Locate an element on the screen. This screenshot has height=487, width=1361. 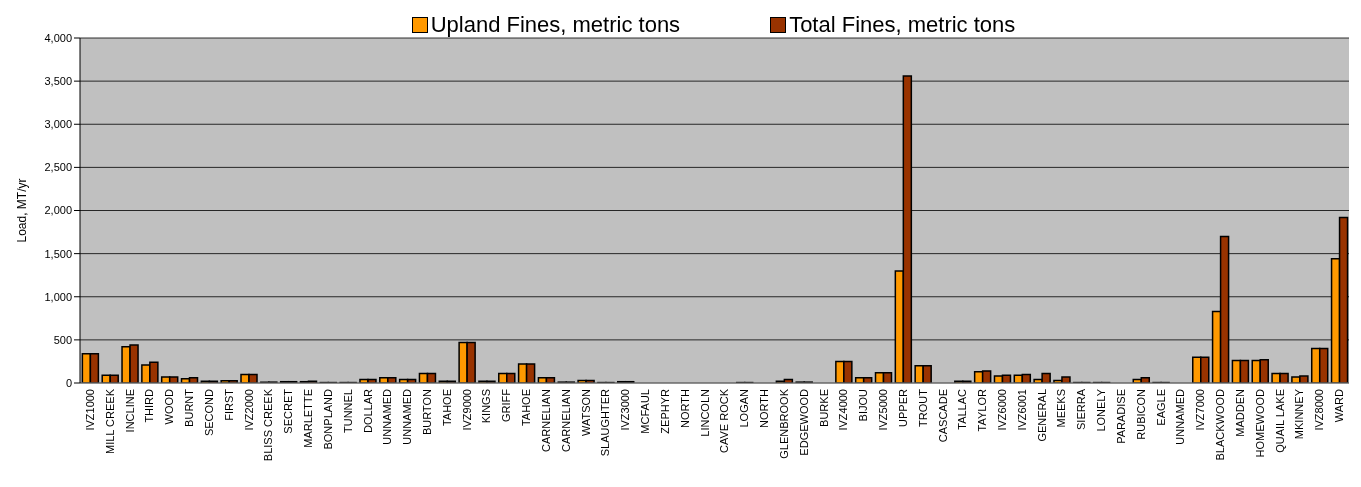
y-axis-title: Load, MT/yr is located at coordinates (22, 210).